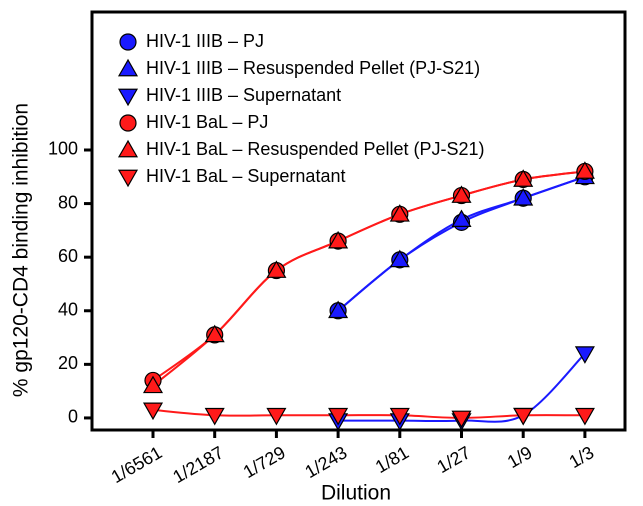 This screenshot has height=506, width=643. Describe the element at coordinates (205, 41) in the screenshot. I see `legend-label: HIV-1 IIIB – PJ` at that location.